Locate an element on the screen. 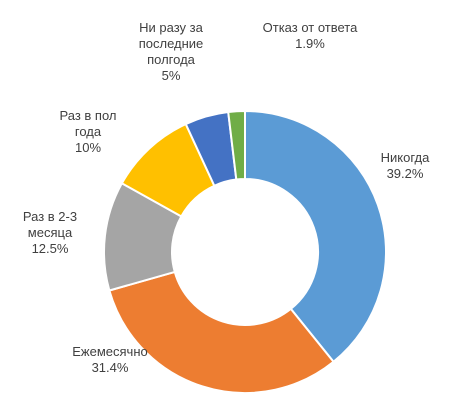 This screenshot has height=410, width=460. slice-value-label: 5% is located at coordinates (171, 75).